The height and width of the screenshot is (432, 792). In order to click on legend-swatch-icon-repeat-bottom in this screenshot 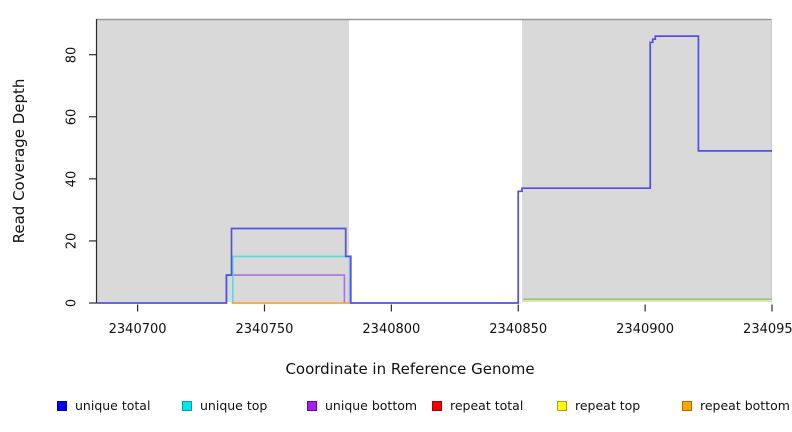, I will do `click(687, 406)`.